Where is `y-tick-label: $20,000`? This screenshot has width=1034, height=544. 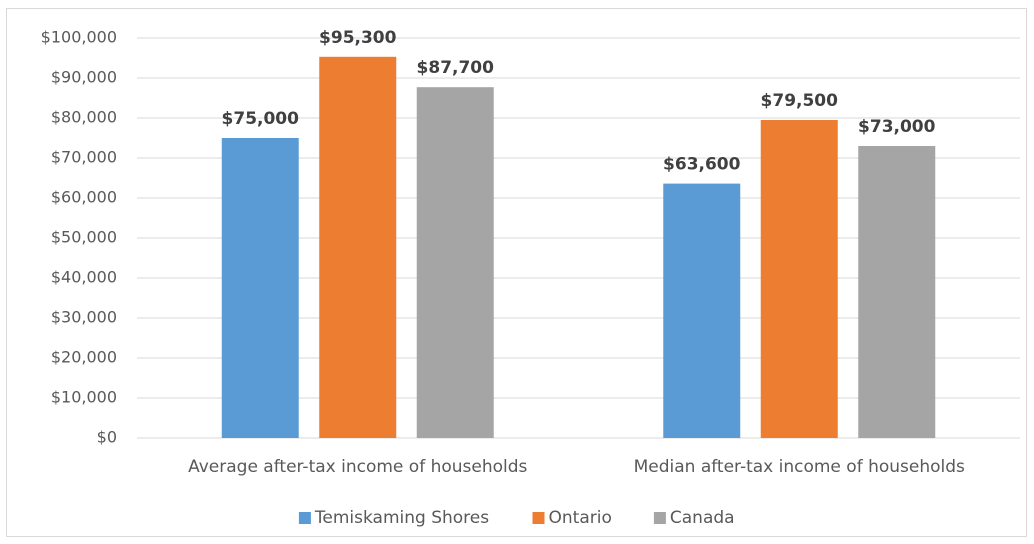
y-tick-label: $20,000 is located at coordinates (84, 357).